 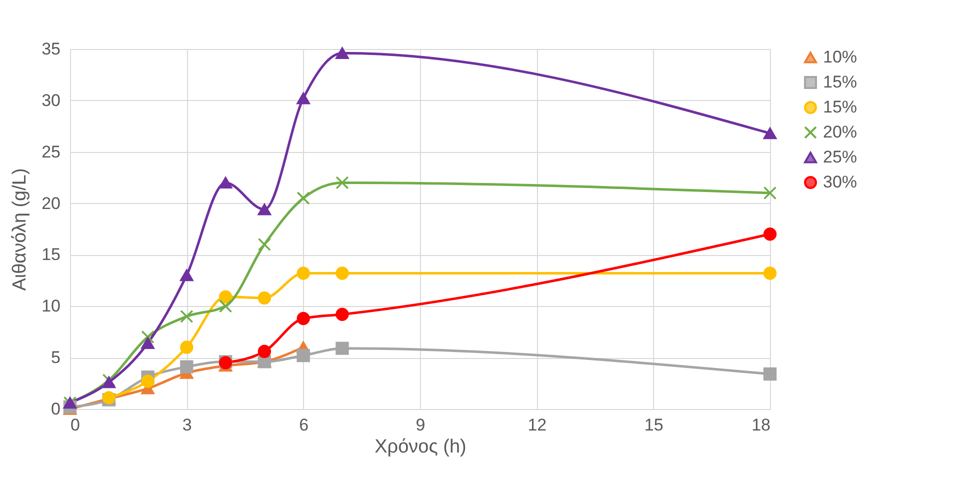 I want to click on legend-label: 25%, so click(x=840, y=157).